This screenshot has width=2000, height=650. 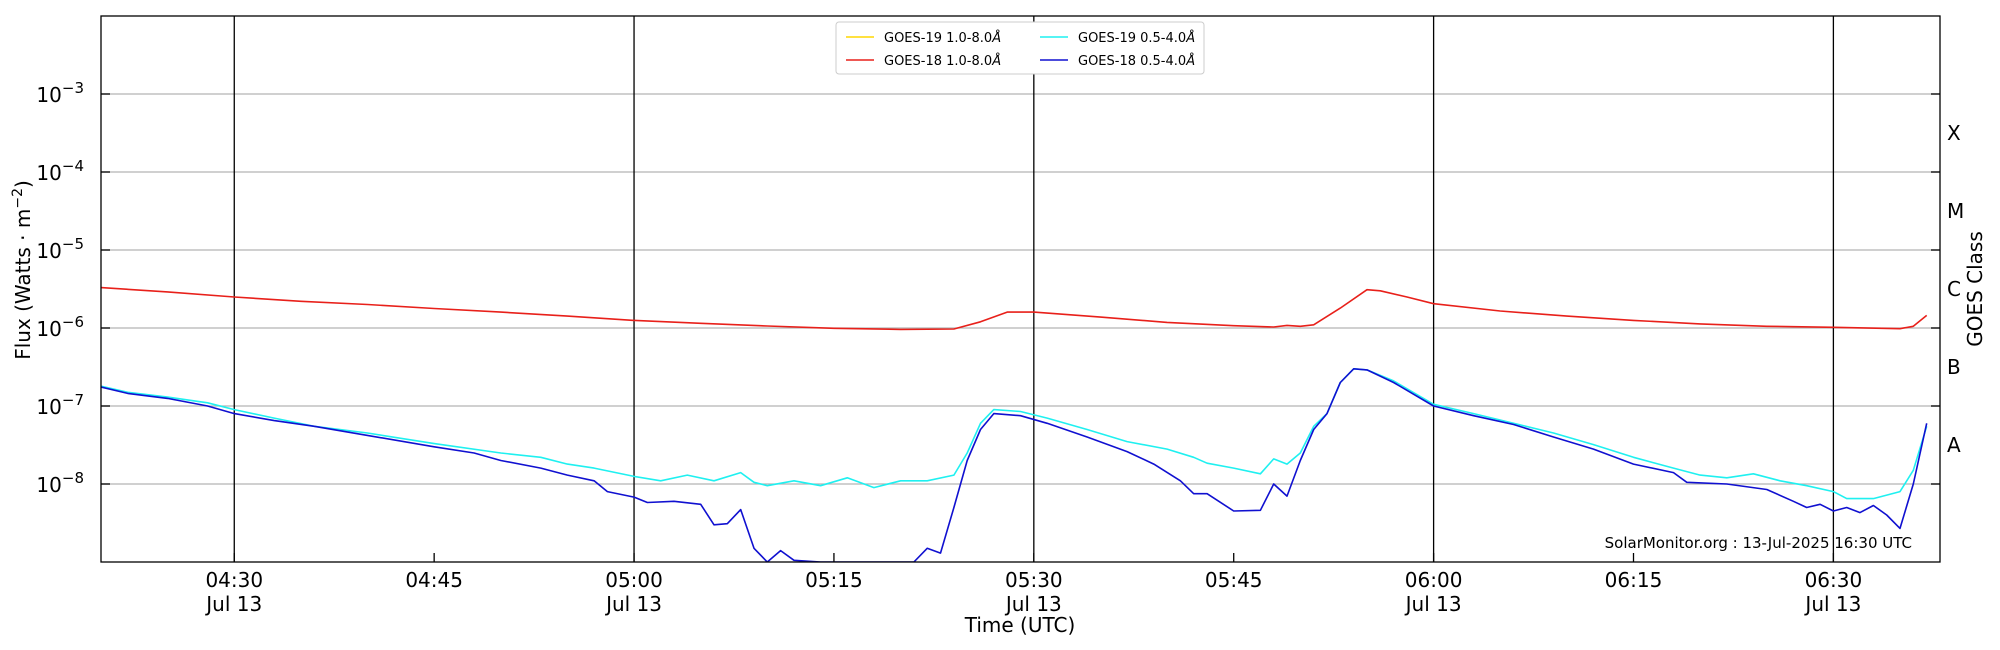 What do you see at coordinates (1954, 133) in the screenshot?
I see `goes-class-x: X` at bounding box center [1954, 133].